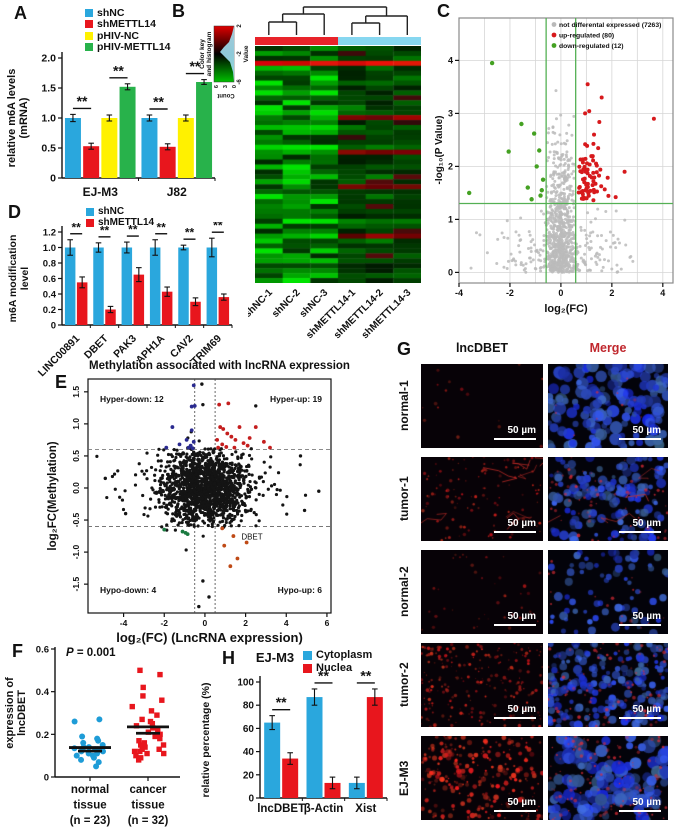 This screenshot has width=675, height=832. I want to click on micrograph-EJ-M3-lncdbet: 50 µm, so click(482, 778).